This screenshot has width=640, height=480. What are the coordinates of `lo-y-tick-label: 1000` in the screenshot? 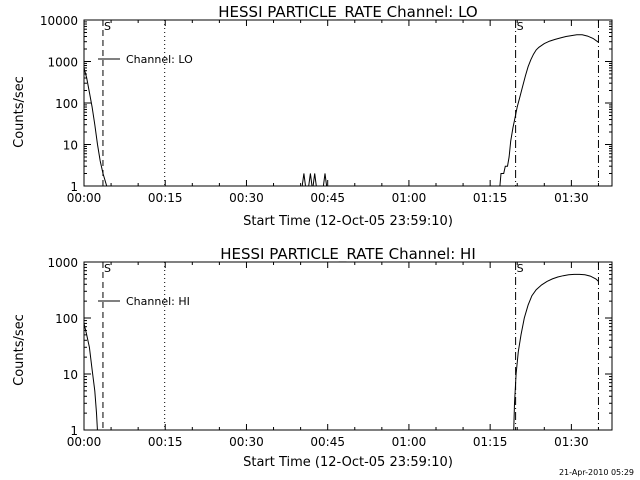 It's located at (62, 63).